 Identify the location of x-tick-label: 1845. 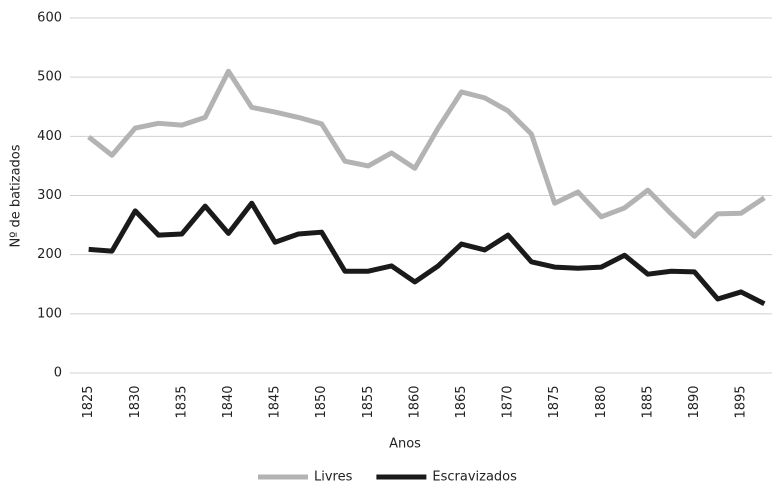
(275, 401).